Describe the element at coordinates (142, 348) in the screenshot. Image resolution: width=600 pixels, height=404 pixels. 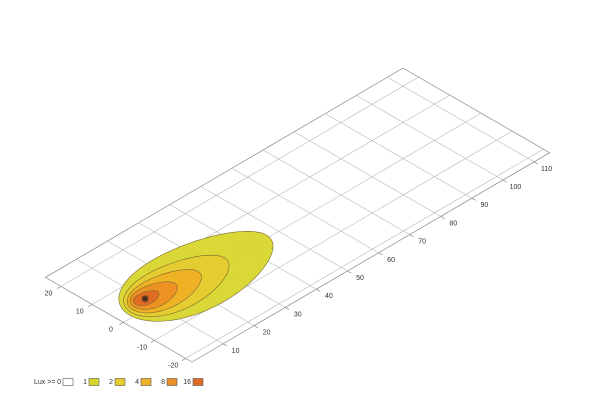
I see `y-tick-label: -10` at that location.